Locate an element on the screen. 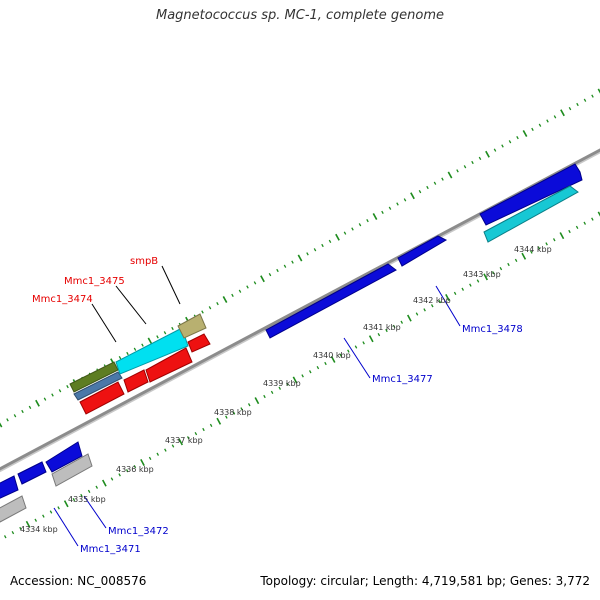 The image size is (600, 600). accession-text: Accession: NC_008576 is located at coordinates (78, 581).